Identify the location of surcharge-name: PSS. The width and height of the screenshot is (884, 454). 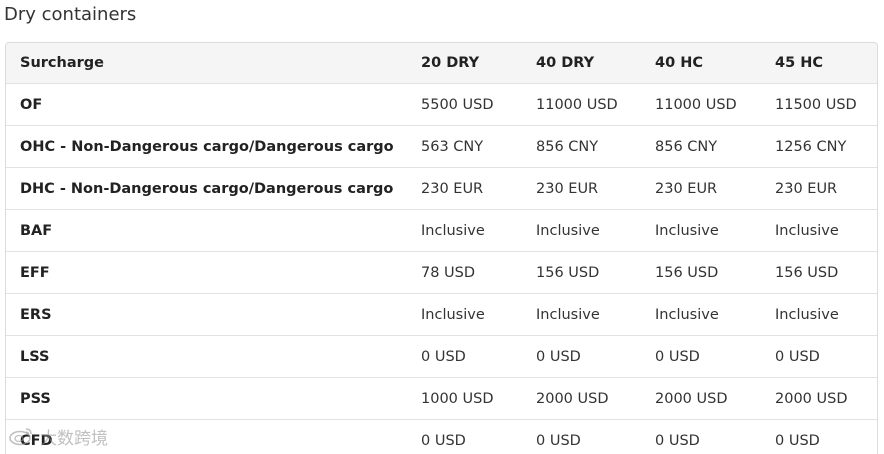
(206, 398).